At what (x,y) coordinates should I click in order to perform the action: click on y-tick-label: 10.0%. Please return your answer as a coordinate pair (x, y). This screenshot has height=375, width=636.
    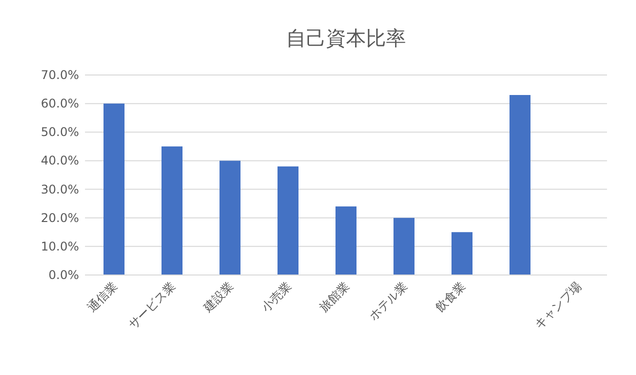
    Looking at the image, I should click on (59, 246).